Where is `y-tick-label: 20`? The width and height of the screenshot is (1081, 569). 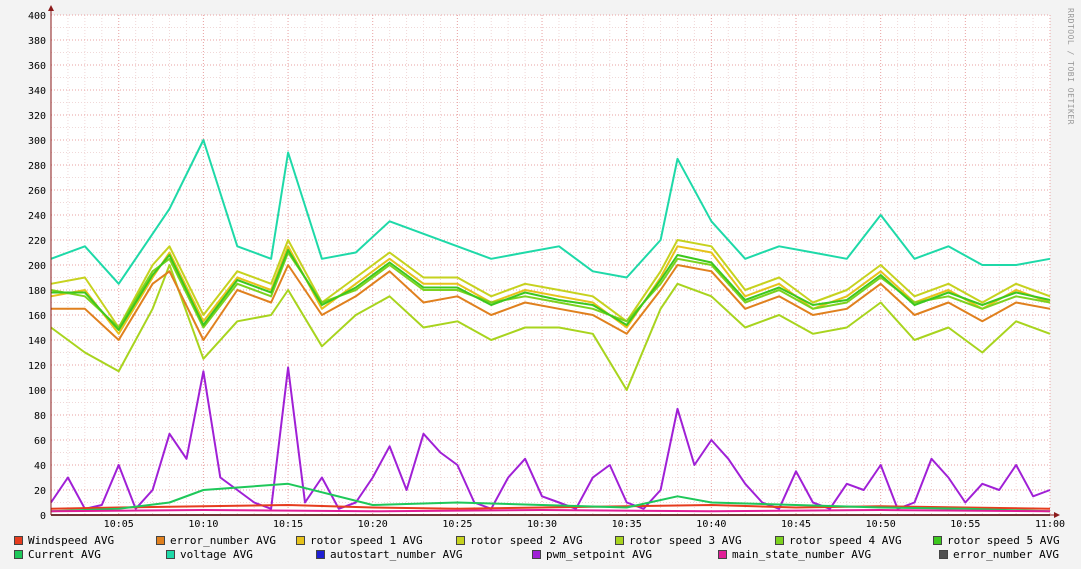 y-tick-label: 20 is located at coordinates (40, 491).